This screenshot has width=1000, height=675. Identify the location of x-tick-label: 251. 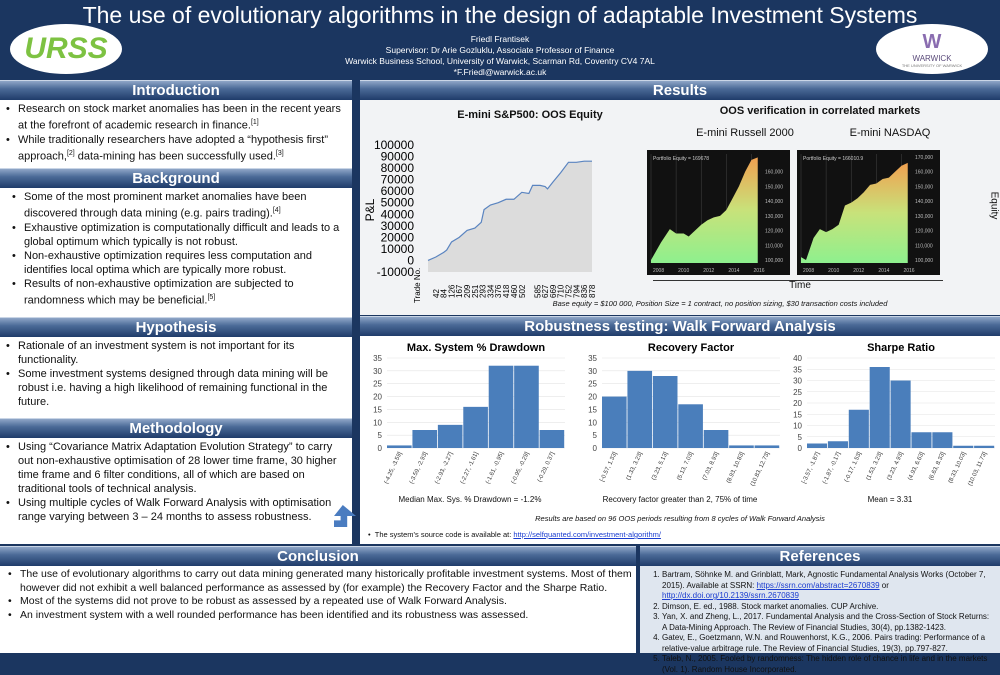
(475, 291).